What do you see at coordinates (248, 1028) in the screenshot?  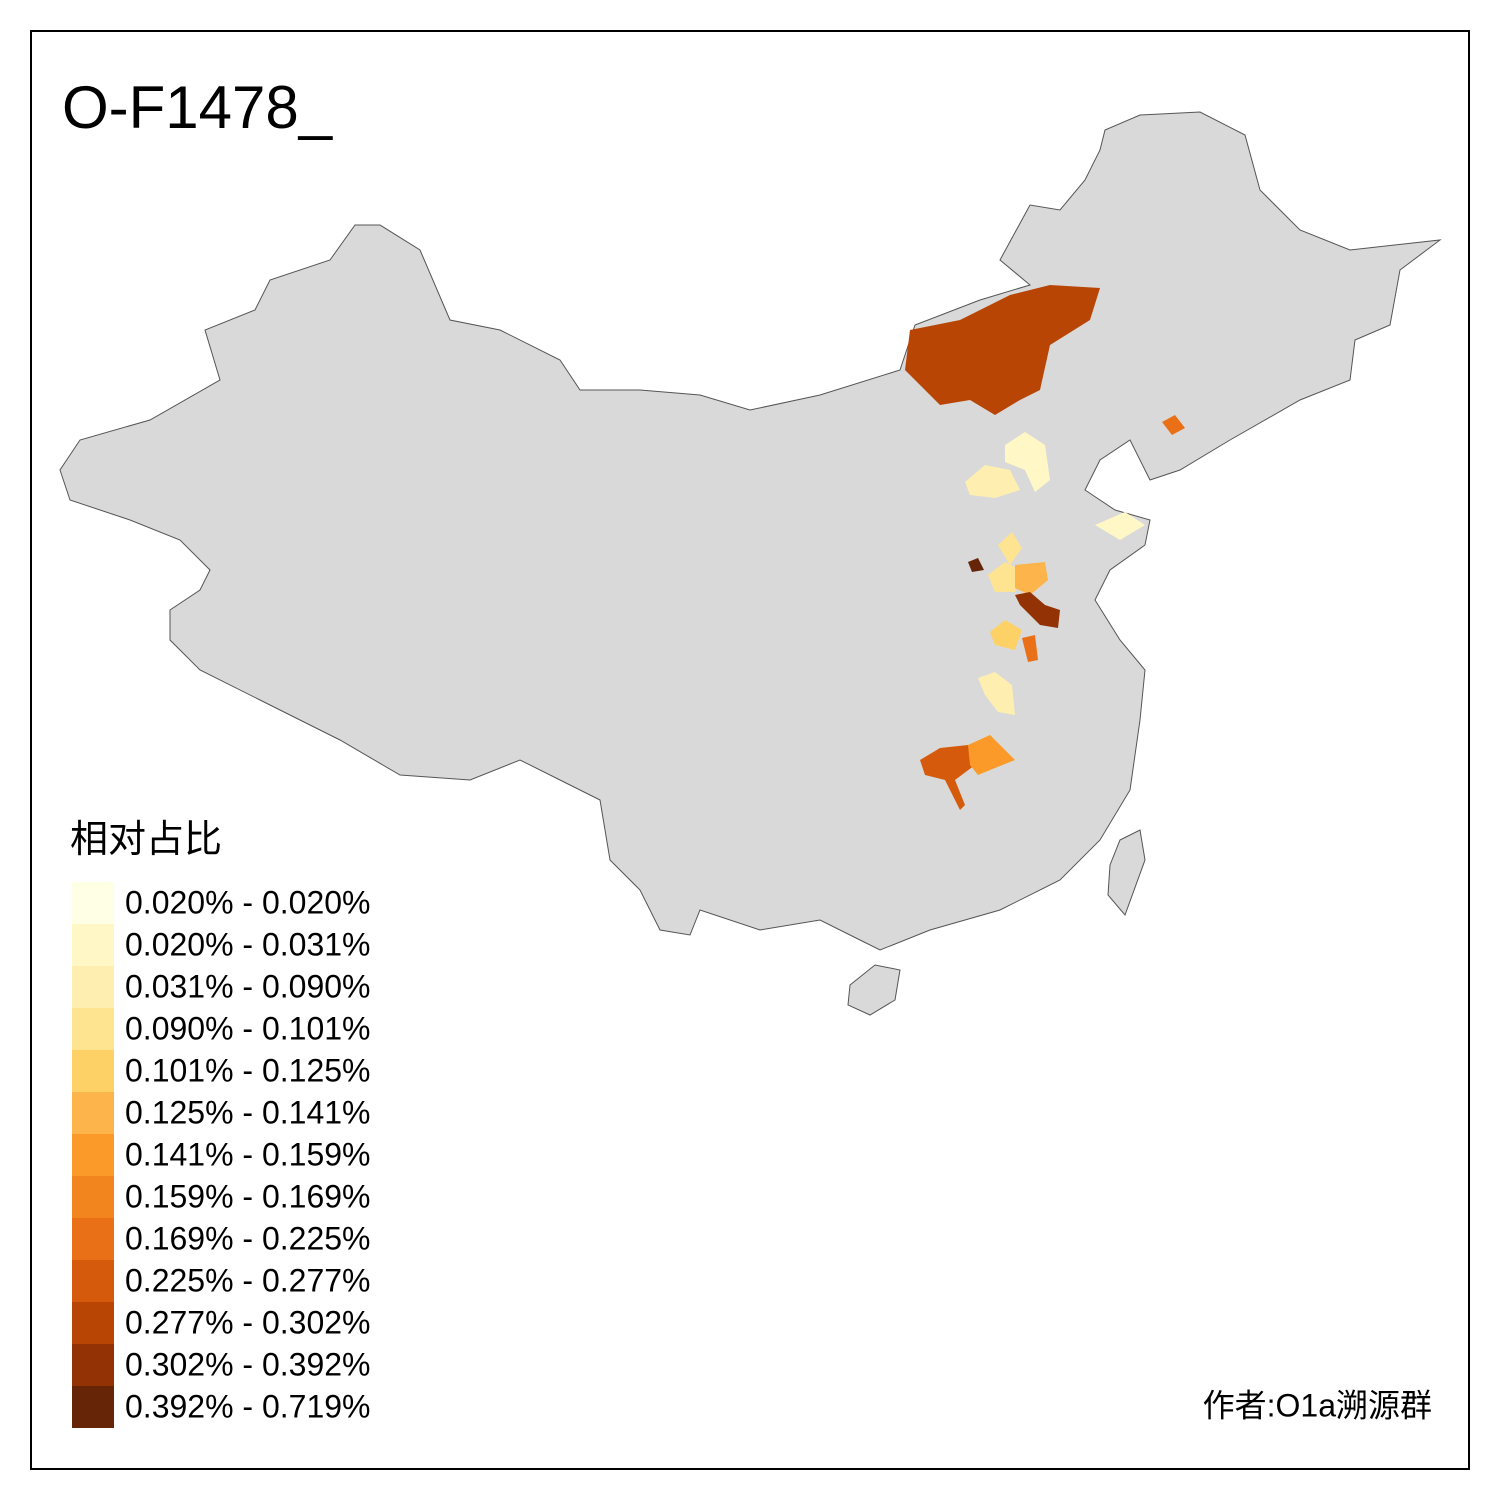 I see `legend-label: 0.090% - 0.101%` at bounding box center [248, 1028].